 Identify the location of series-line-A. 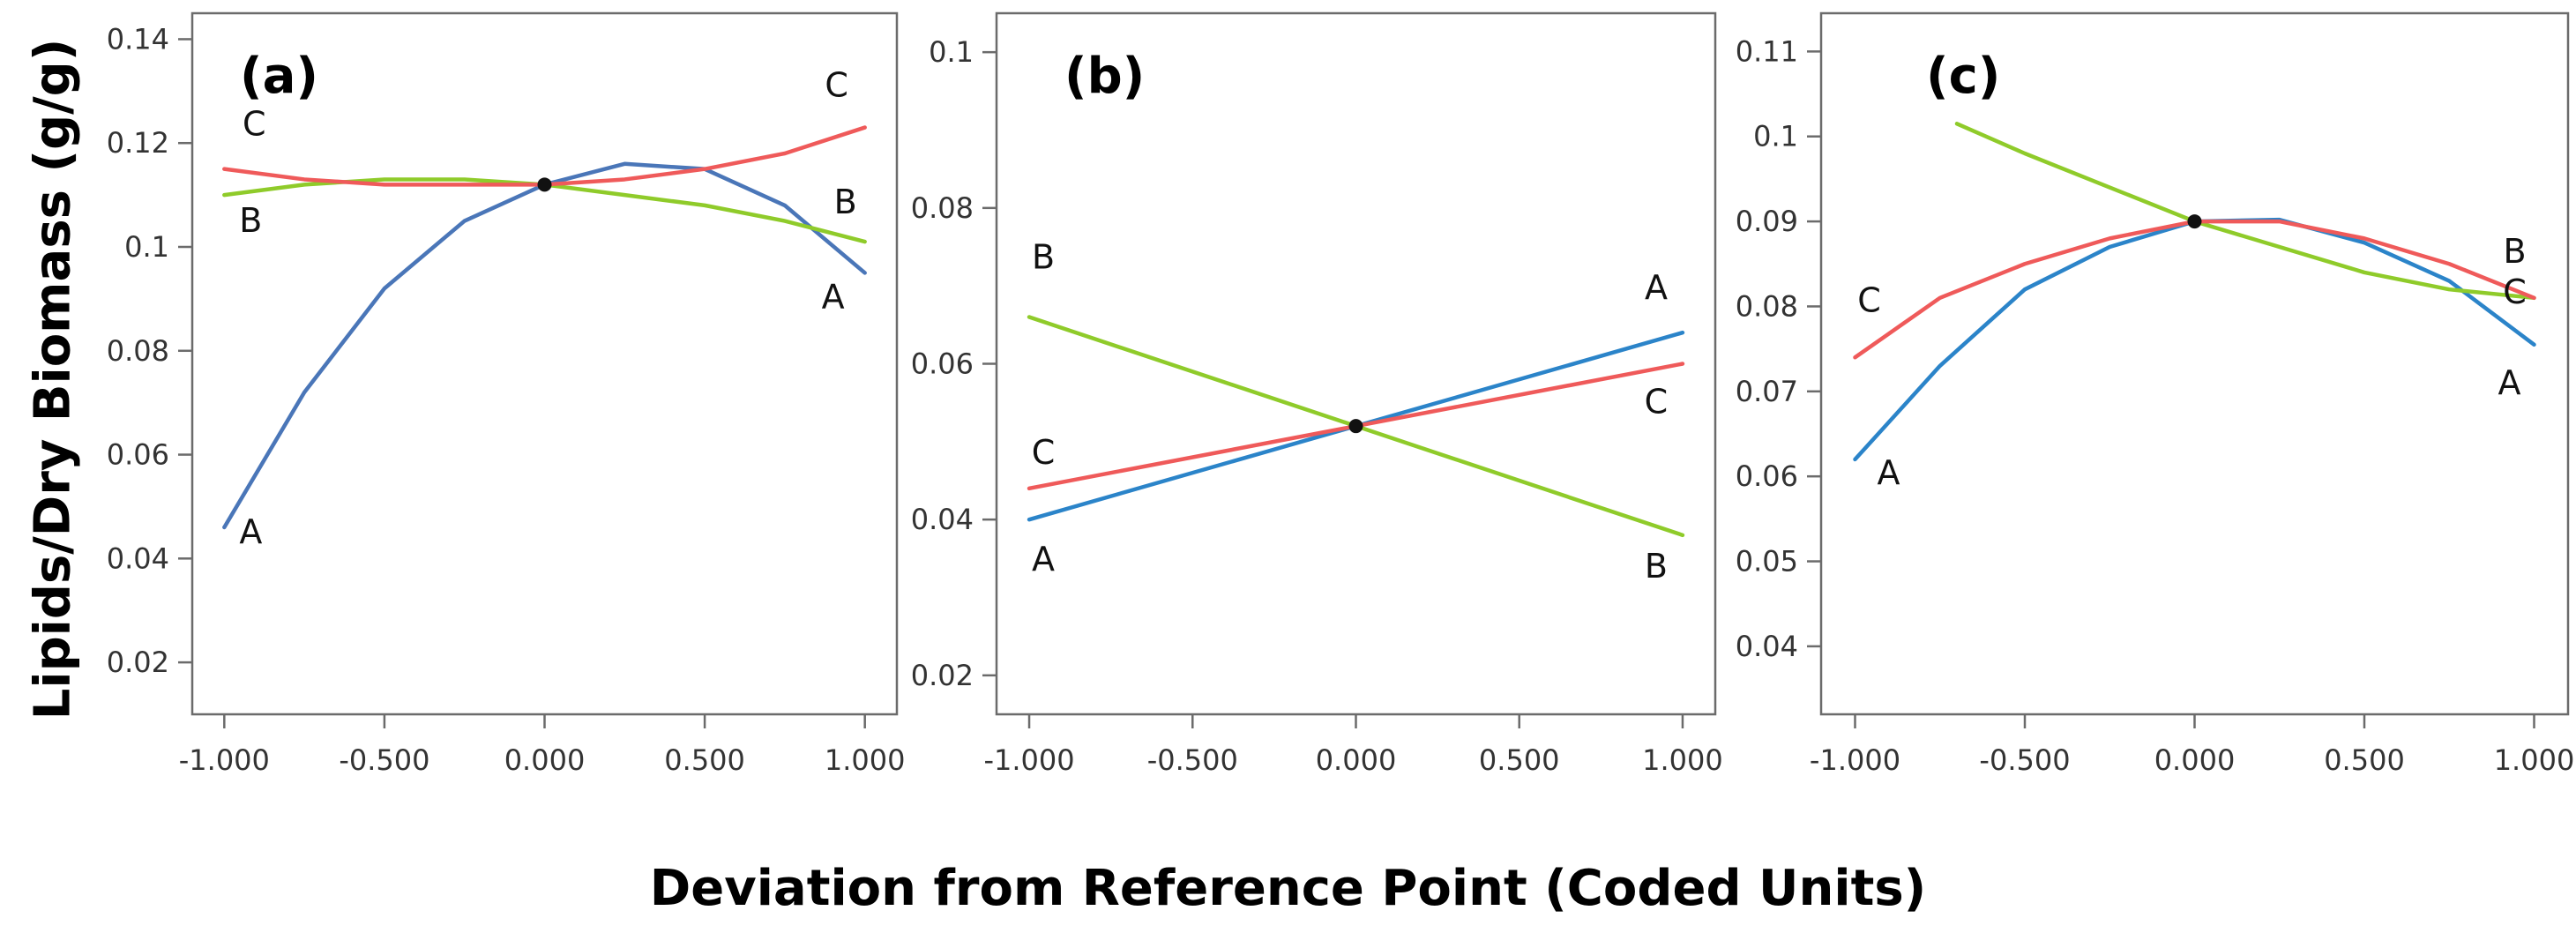
(2194, 339).